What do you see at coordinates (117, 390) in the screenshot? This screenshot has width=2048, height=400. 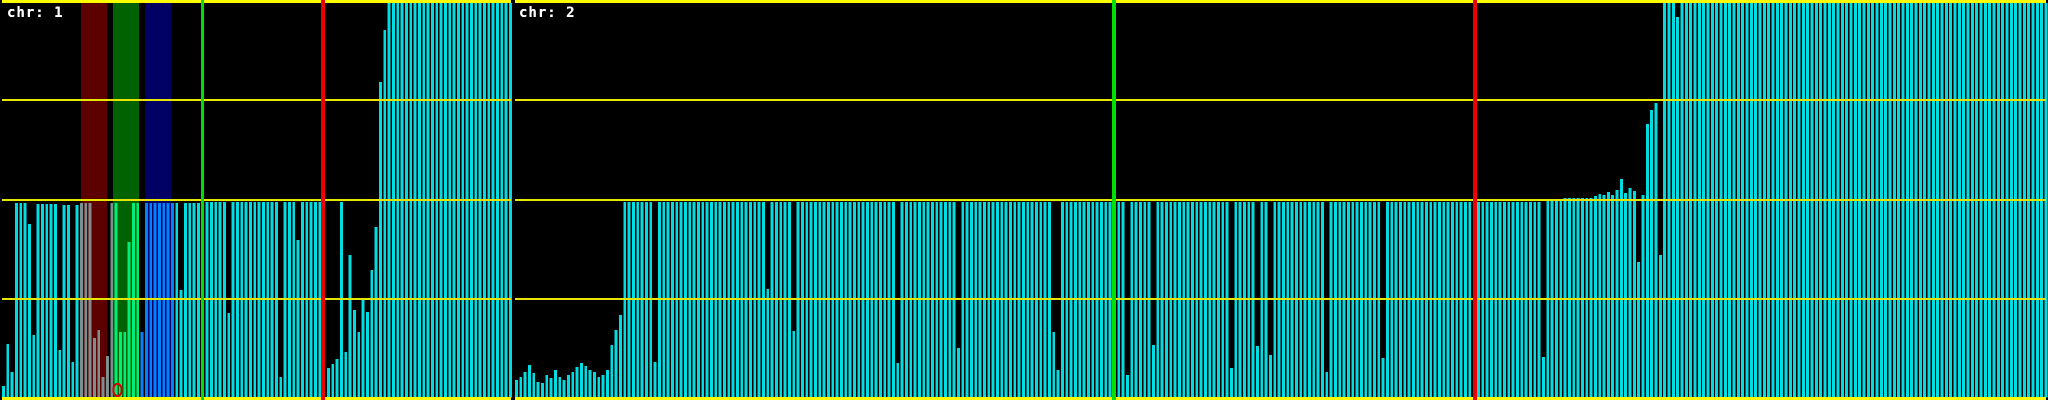 I see `variant-marker-ellipse` at bounding box center [117, 390].